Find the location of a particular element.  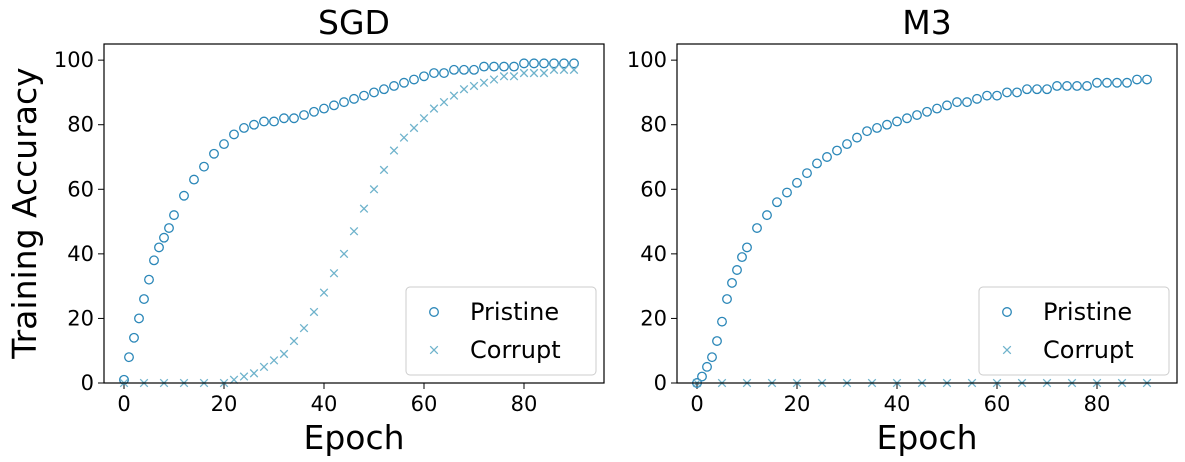

y-tick-label: 100 is located at coordinates (647, 60).